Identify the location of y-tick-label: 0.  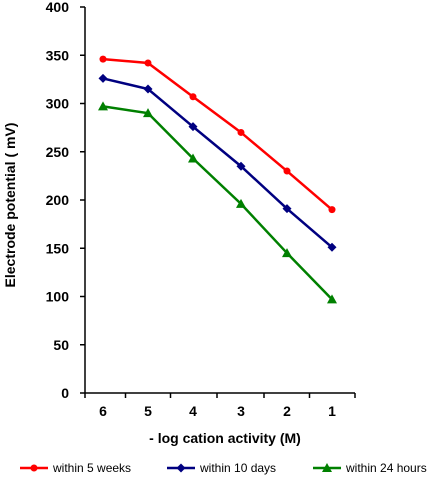
(65, 393).